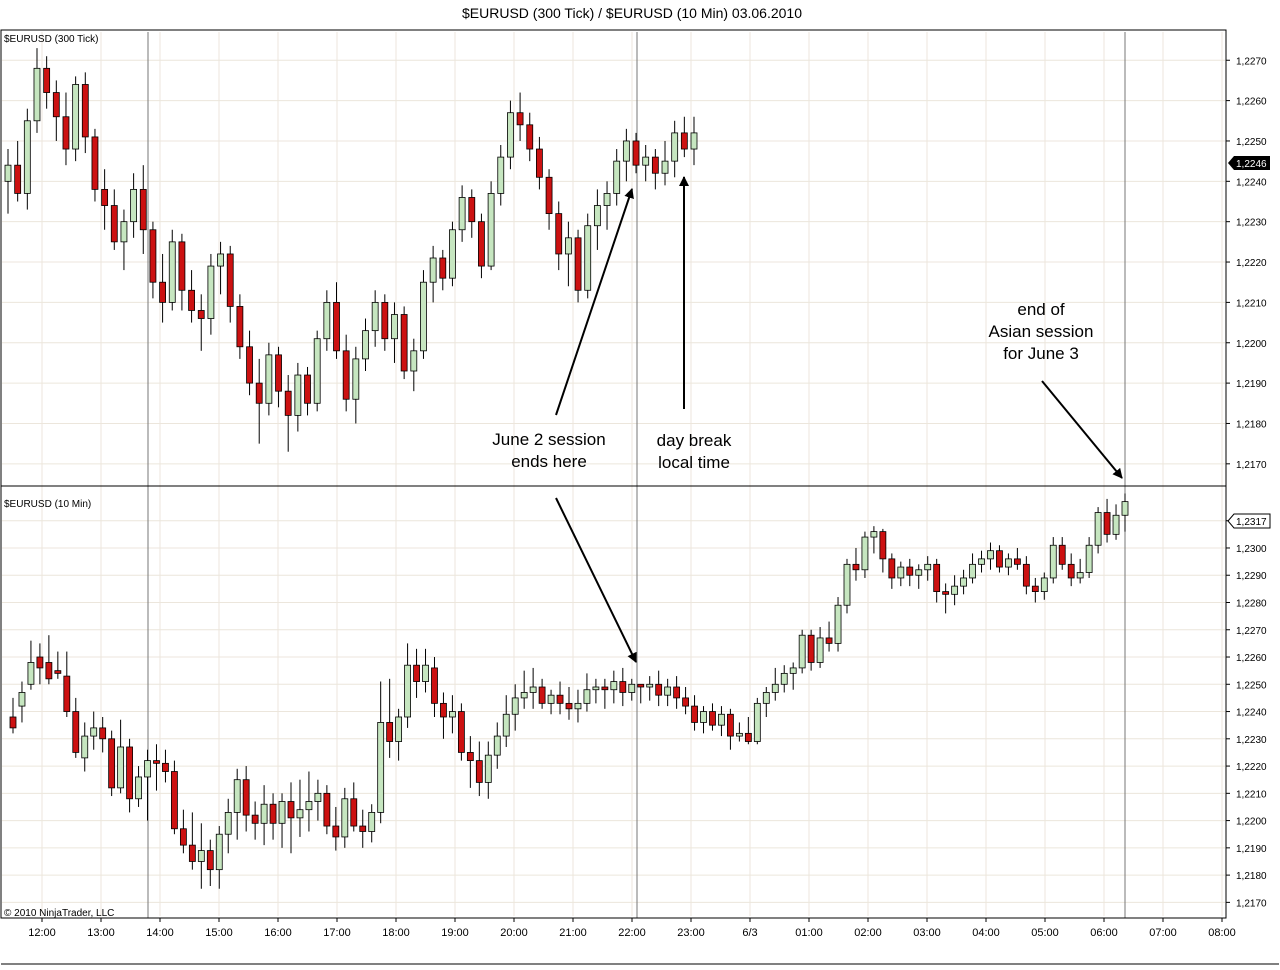 This screenshot has height=970, width=1280. What do you see at coordinates (1249, 521) in the screenshot?
I see `bottom-current-price-flag: 1,2317` at bounding box center [1249, 521].